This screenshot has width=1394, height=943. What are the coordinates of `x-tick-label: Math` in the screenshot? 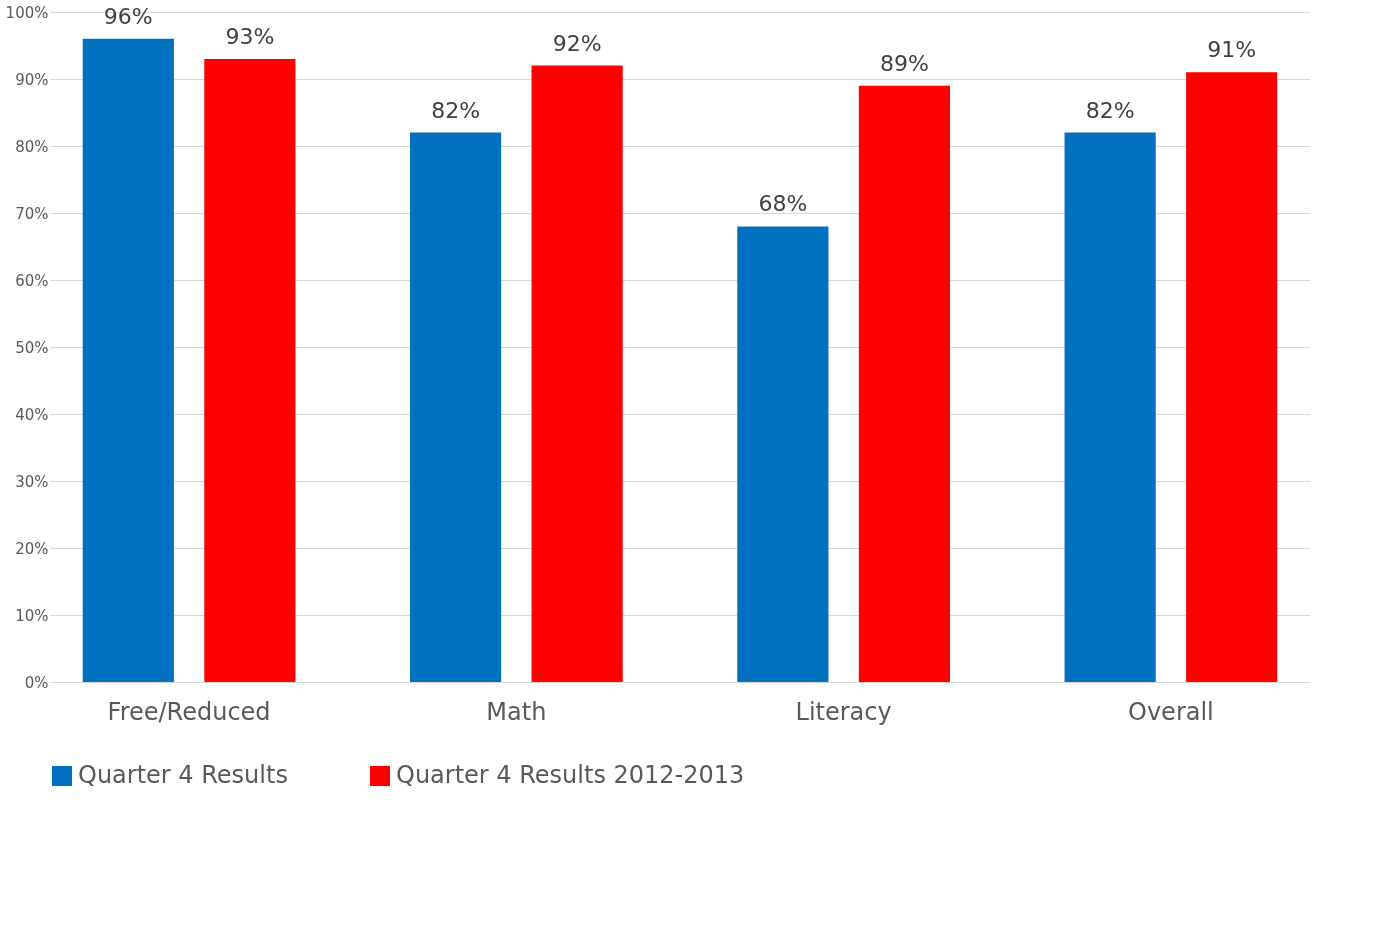 It's located at (516, 711).